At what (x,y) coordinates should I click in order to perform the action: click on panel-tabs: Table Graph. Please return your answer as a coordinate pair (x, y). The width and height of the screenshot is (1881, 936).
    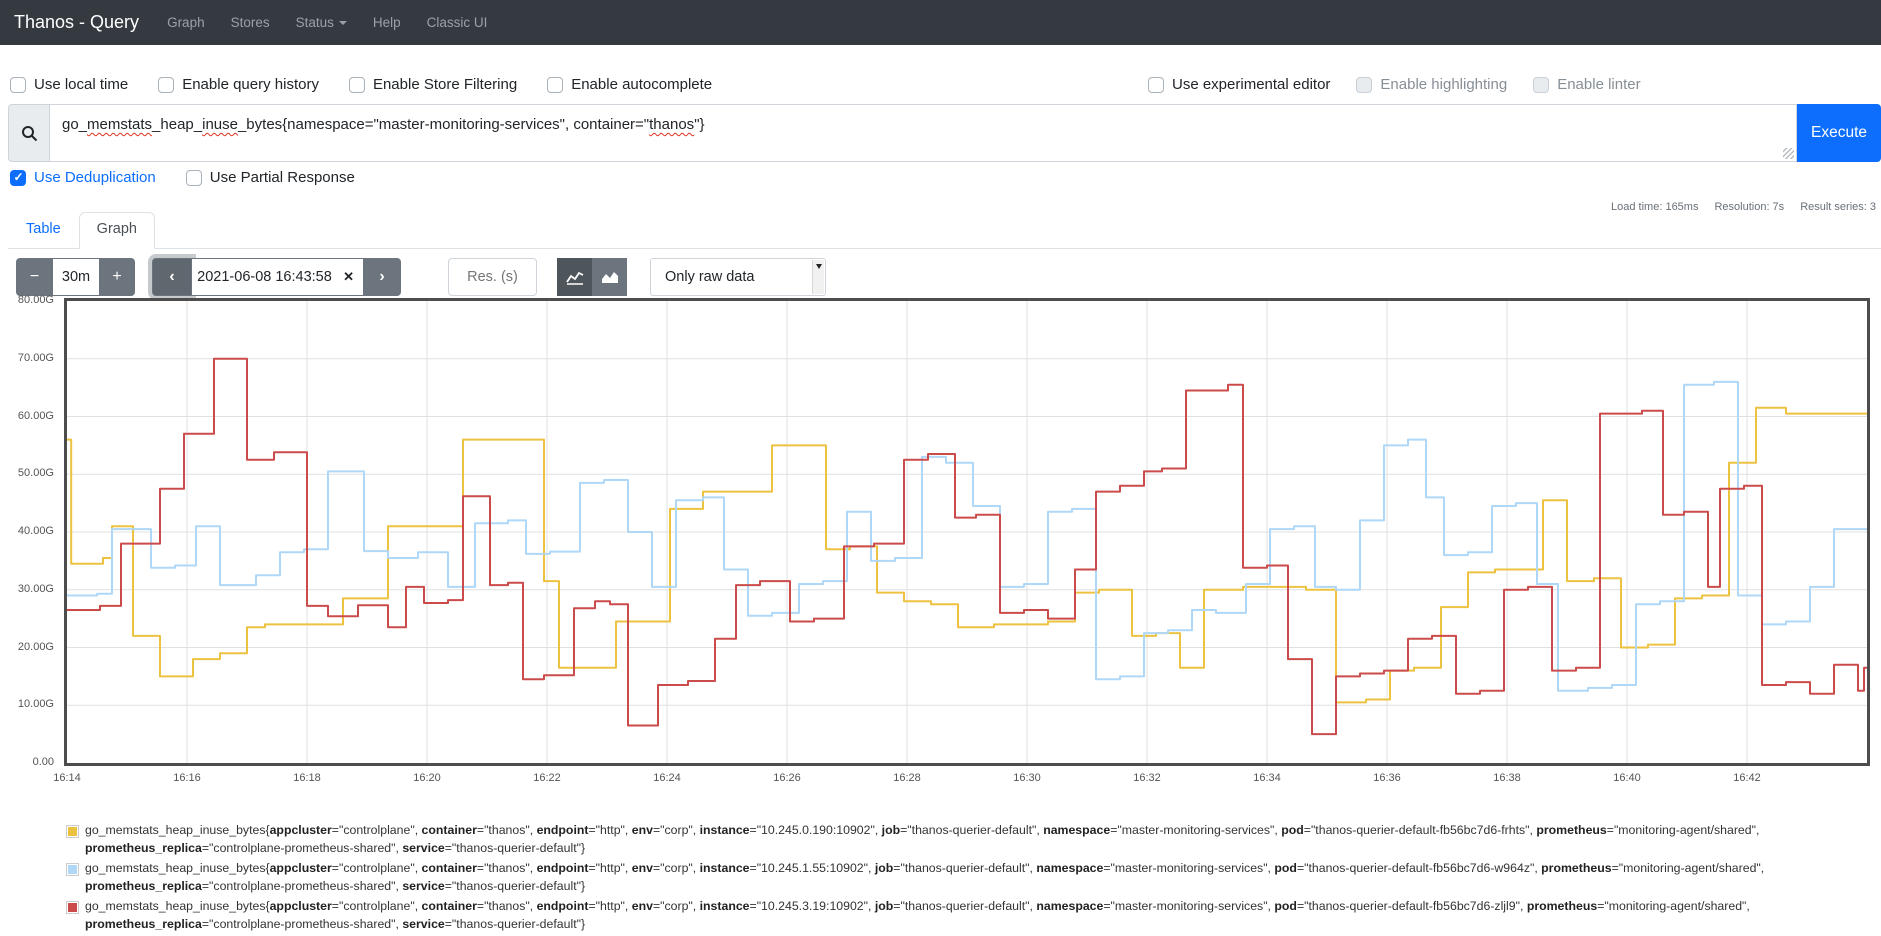
    Looking at the image, I should click on (944, 230).